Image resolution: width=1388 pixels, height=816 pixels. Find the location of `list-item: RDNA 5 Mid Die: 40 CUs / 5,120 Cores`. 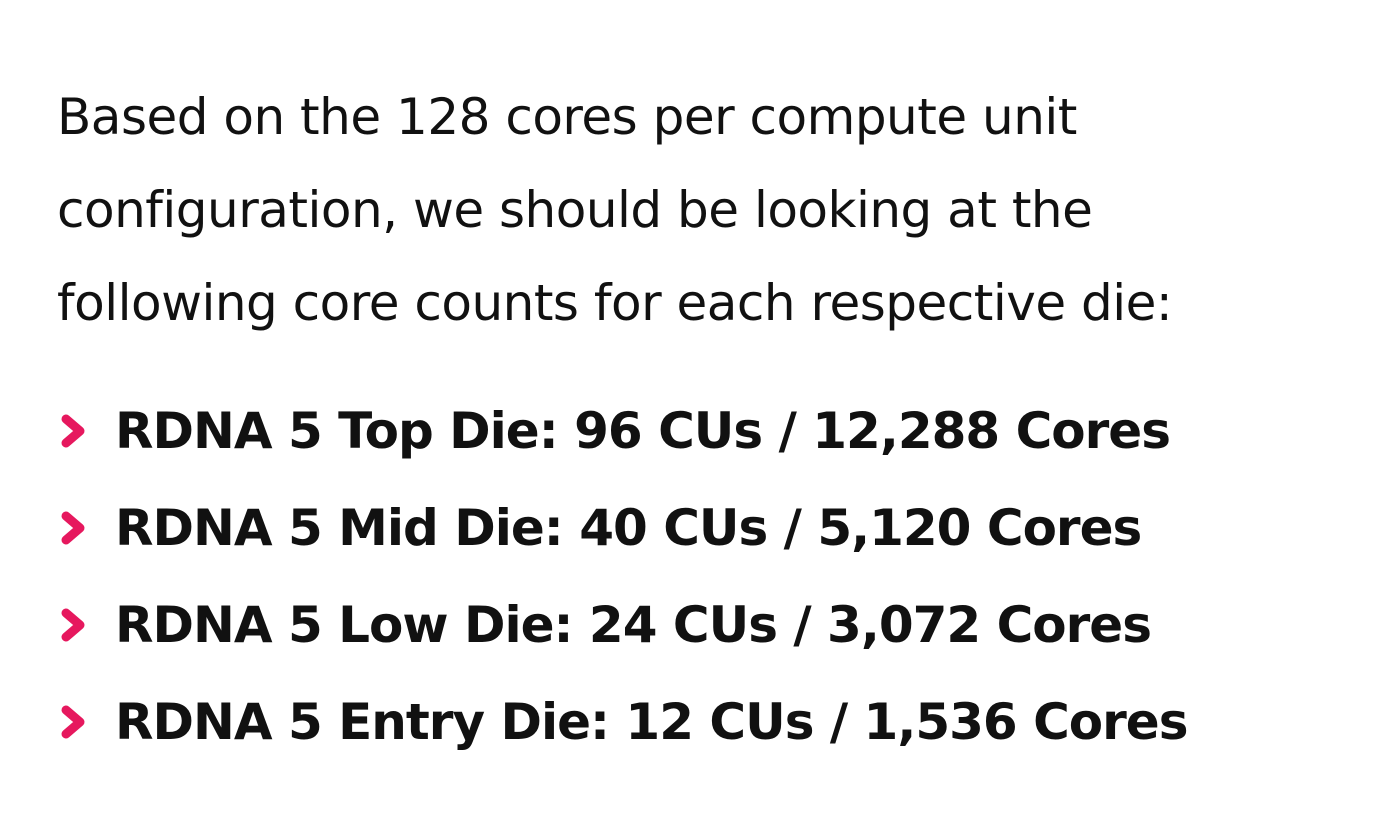

list-item: RDNA 5 Mid Die: 40 CUs / 5,120 Cores is located at coordinates (708, 527).